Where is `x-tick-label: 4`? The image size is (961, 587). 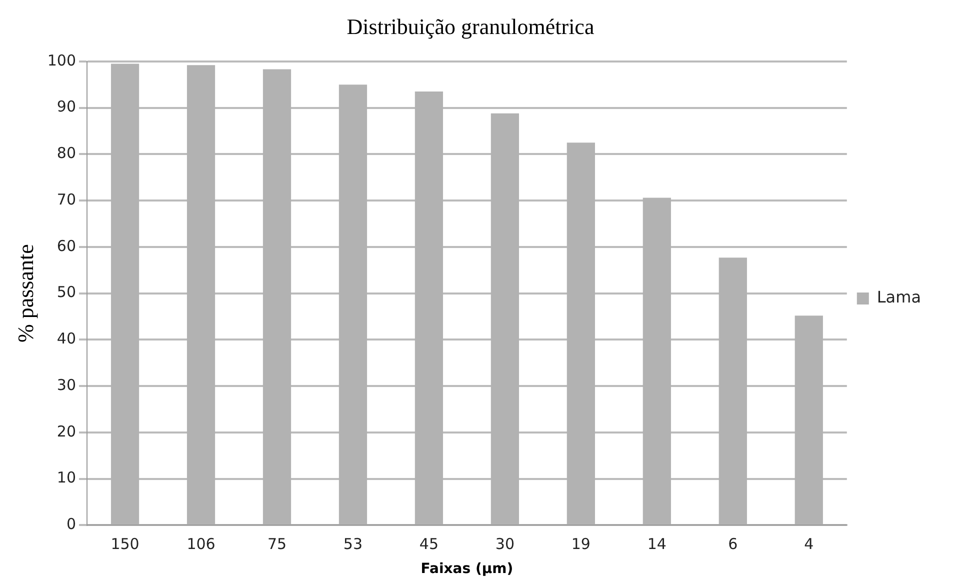
x-tick-label: 4 is located at coordinates (809, 544).